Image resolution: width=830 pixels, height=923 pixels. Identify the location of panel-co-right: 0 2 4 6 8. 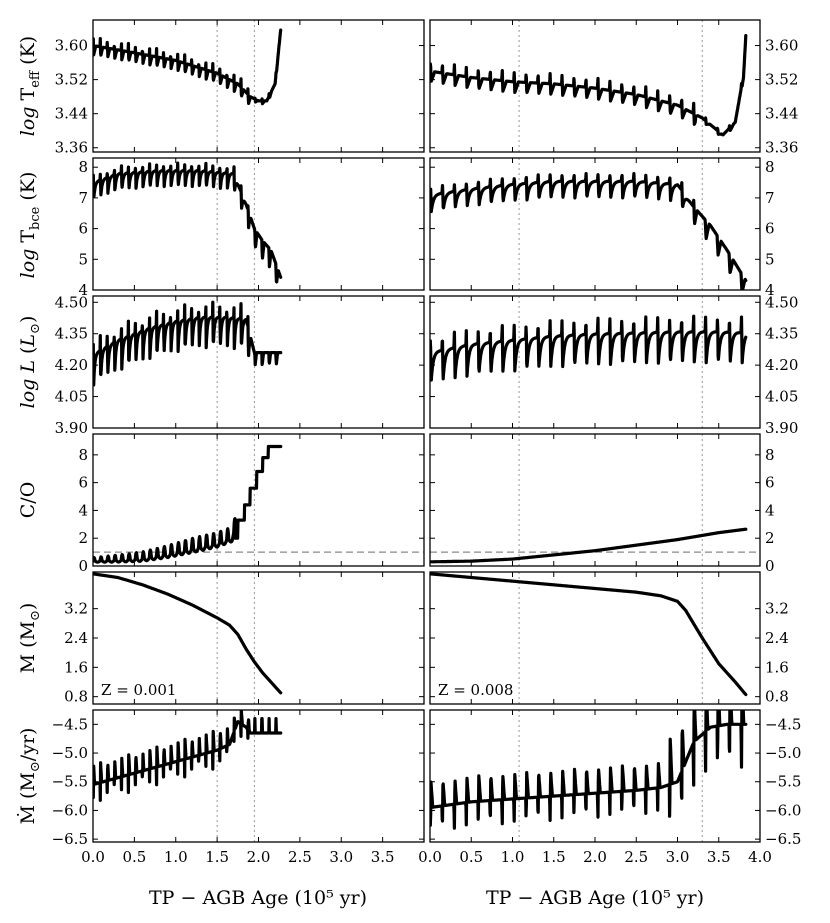
(602, 504).